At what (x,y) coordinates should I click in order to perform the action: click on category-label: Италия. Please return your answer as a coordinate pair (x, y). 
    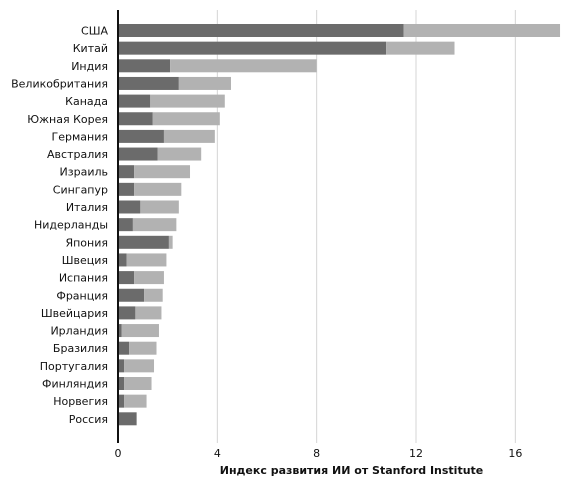
    Looking at the image, I should click on (87, 207).